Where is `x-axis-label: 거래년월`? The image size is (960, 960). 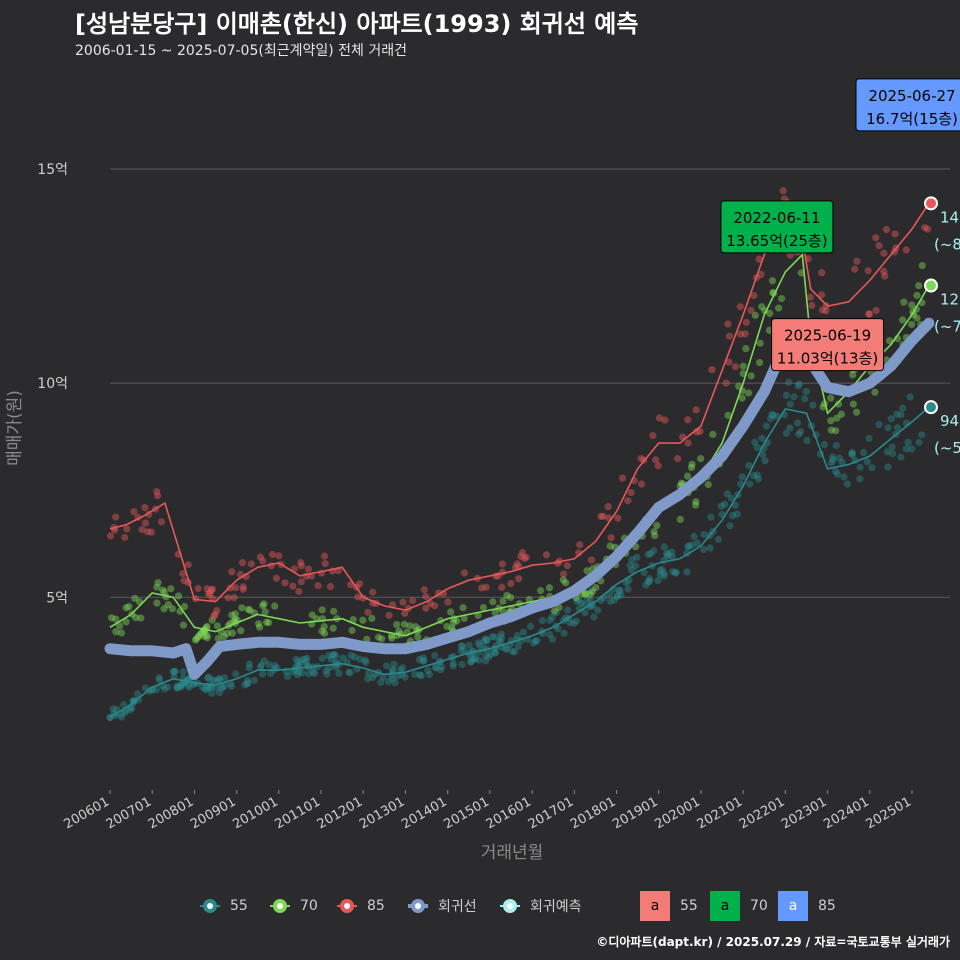
x-axis-label: 거래년월 is located at coordinates (512, 853).